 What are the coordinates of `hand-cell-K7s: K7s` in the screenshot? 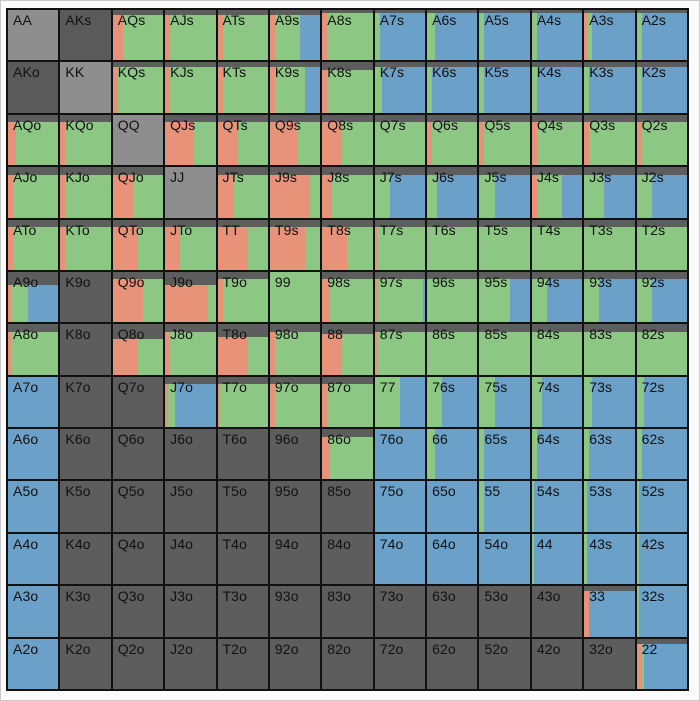 It's located at (400, 87).